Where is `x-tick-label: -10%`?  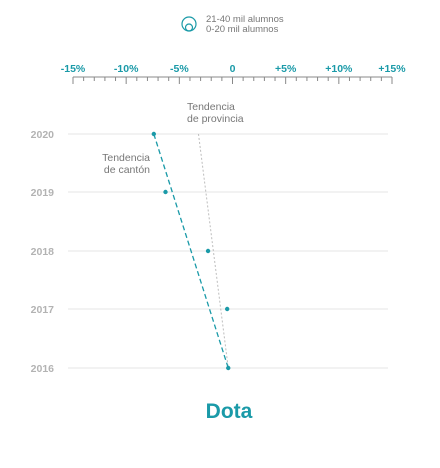
x-tick-label: -10% is located at coordinates (126, 69).